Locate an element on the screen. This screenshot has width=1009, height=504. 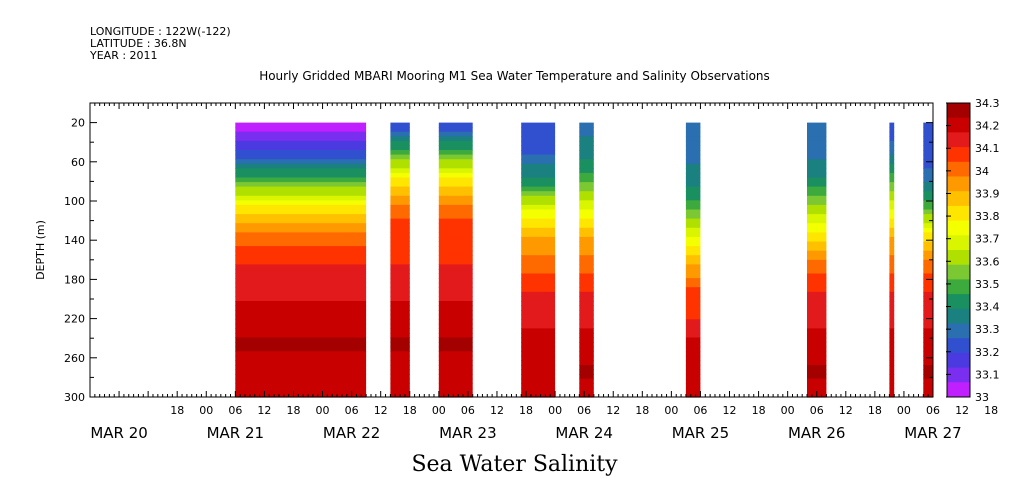
colorbar-frame is located at coordinates (958, 250).